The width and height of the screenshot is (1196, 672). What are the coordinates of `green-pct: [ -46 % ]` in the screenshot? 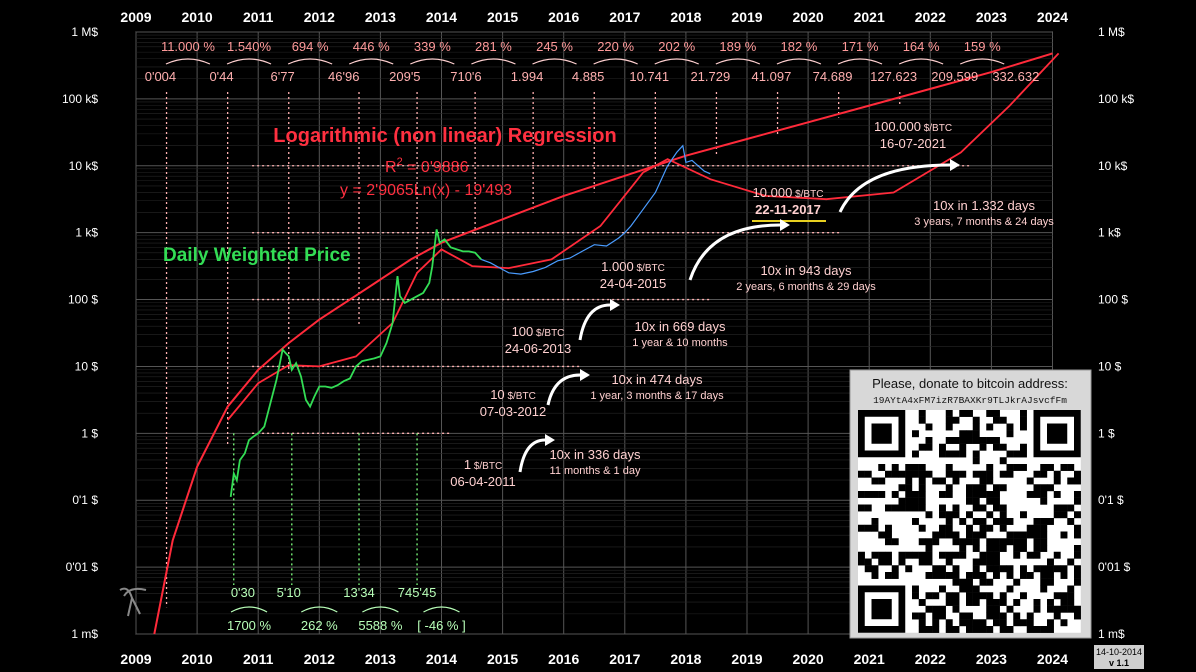 It's located at (441, 625).